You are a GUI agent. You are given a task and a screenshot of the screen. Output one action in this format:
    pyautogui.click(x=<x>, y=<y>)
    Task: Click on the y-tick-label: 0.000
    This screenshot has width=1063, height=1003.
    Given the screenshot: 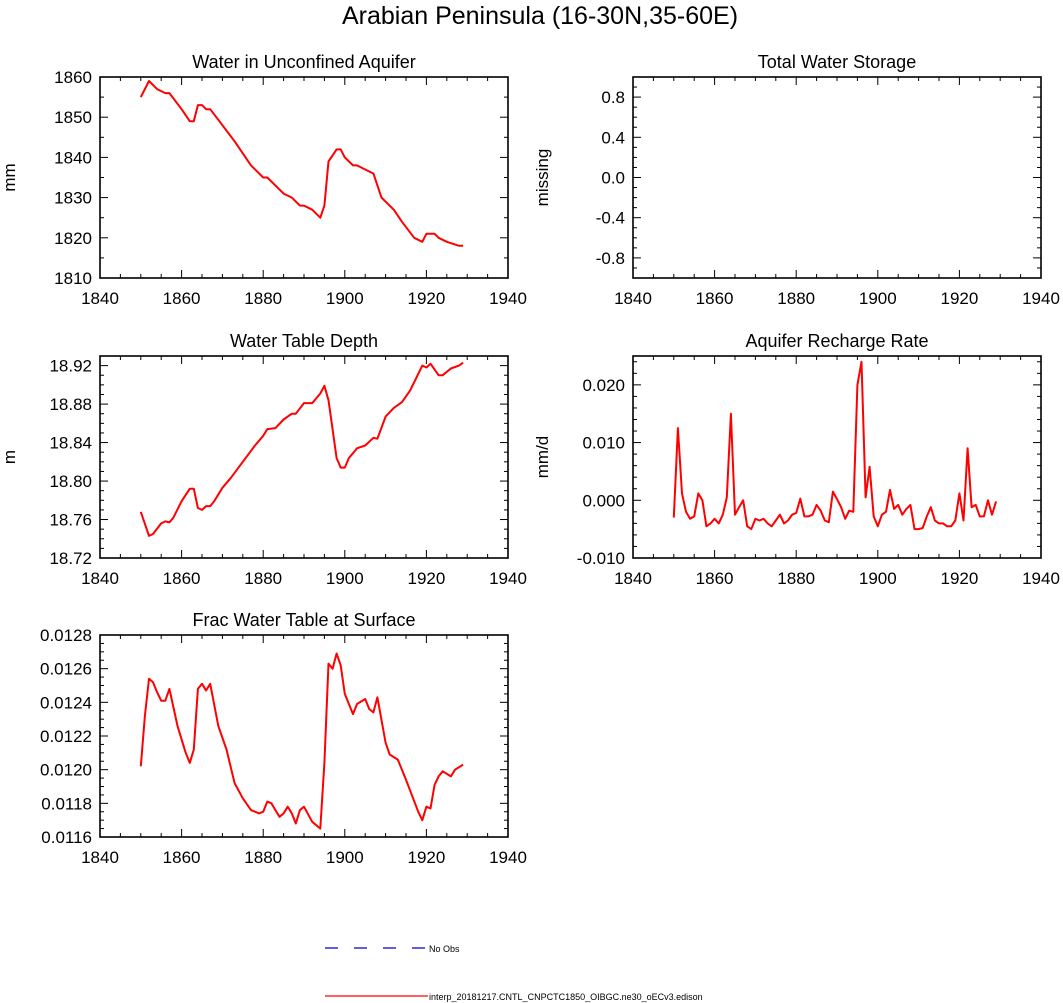 What is the action you would take?
    pyautogui.click(x=603, y=500)
    